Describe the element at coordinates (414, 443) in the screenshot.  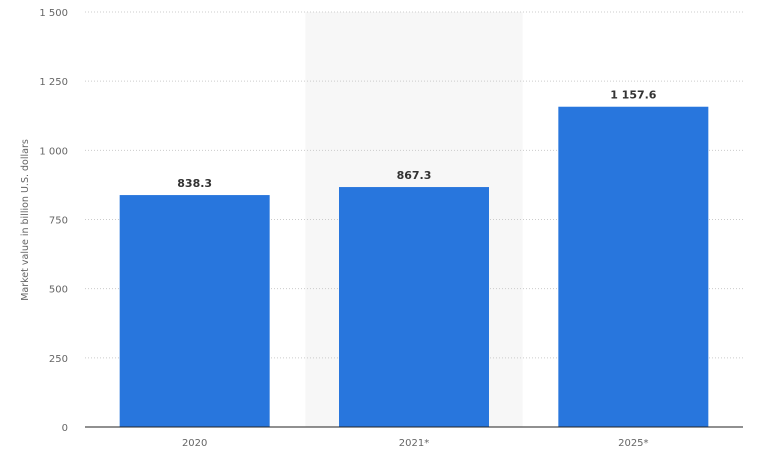
I see `x-tick-label: 2021*` at that location.